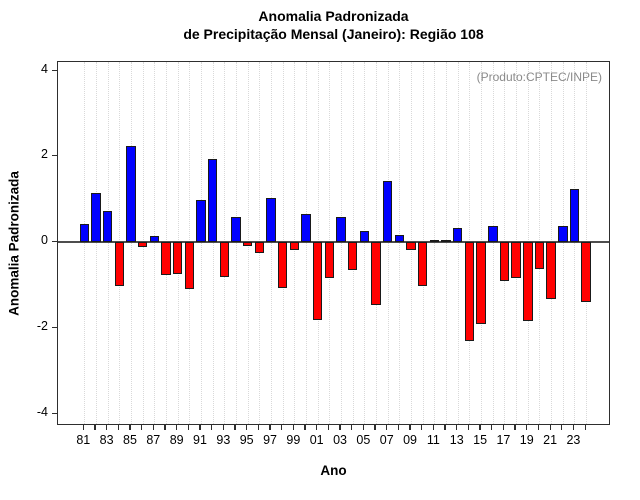 This screenshot has width=640, height=500. Describe the element at coordinates (410, 440) in the screenshot. I see `x-tick-label-2009: 09` at that location.